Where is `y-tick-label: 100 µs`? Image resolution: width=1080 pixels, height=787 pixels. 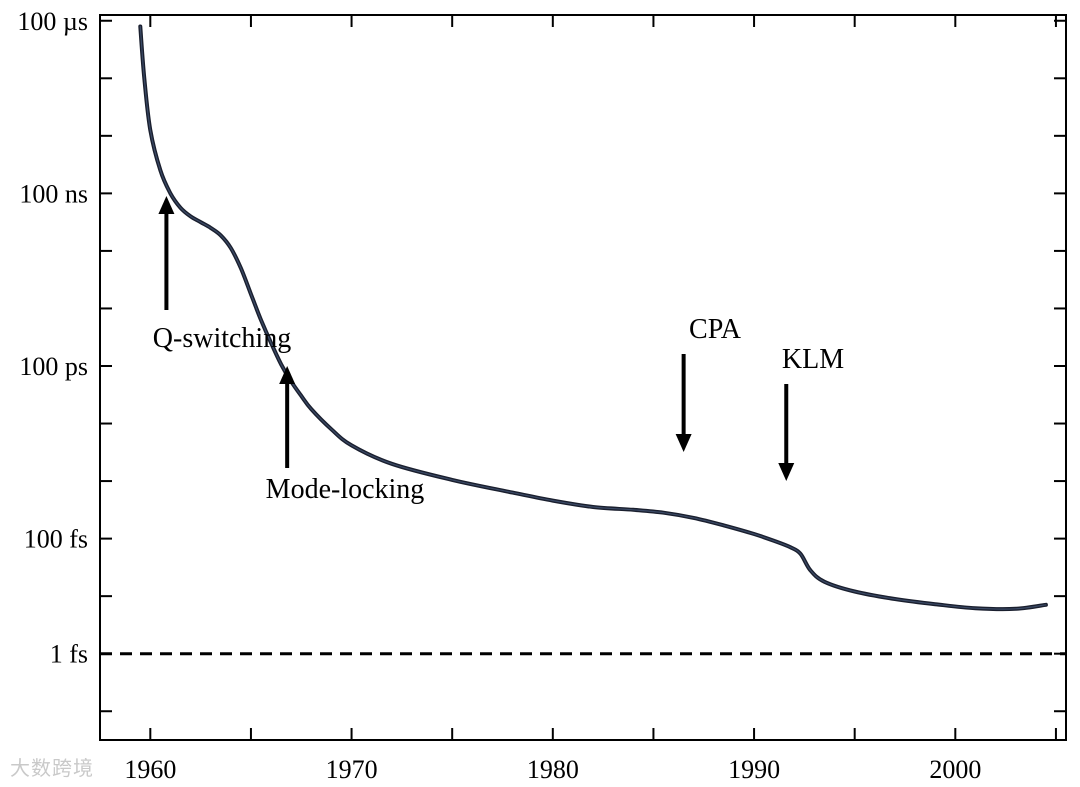 y-tick-label: 100 µs is located at coordinates (52, 21).